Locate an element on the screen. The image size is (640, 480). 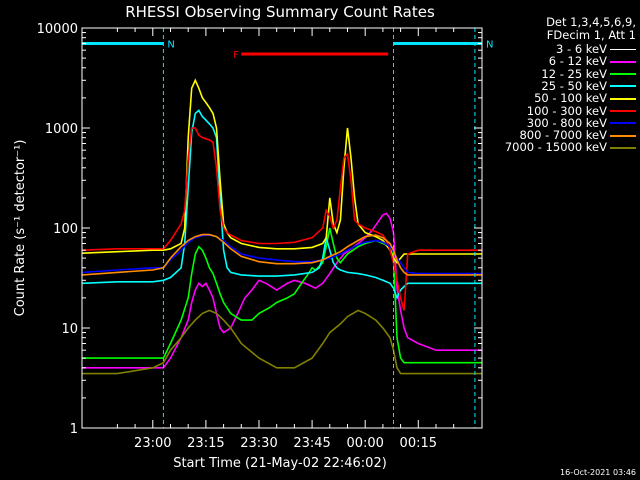
legend-entry: 25 - 50 keV is located at coordinates (588, 85).